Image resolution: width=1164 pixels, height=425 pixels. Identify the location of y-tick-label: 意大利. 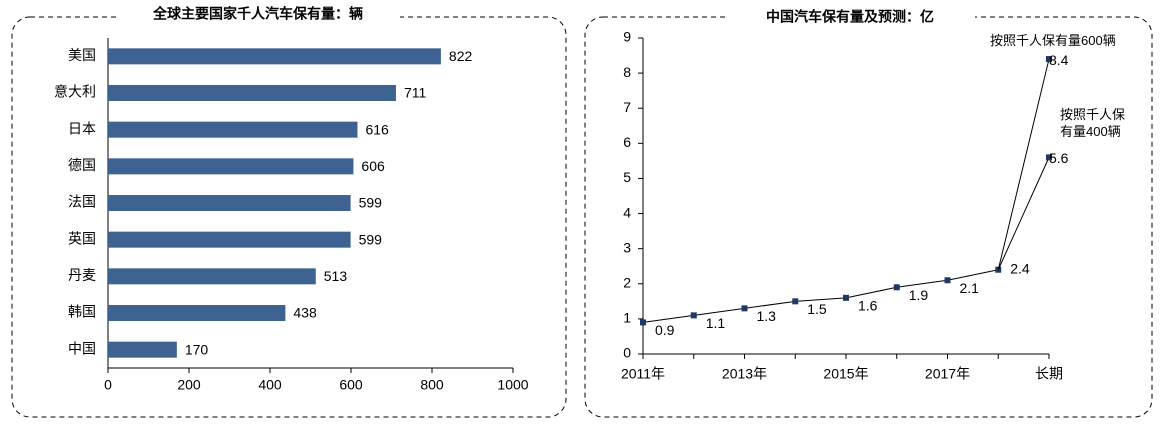
(75, 92).